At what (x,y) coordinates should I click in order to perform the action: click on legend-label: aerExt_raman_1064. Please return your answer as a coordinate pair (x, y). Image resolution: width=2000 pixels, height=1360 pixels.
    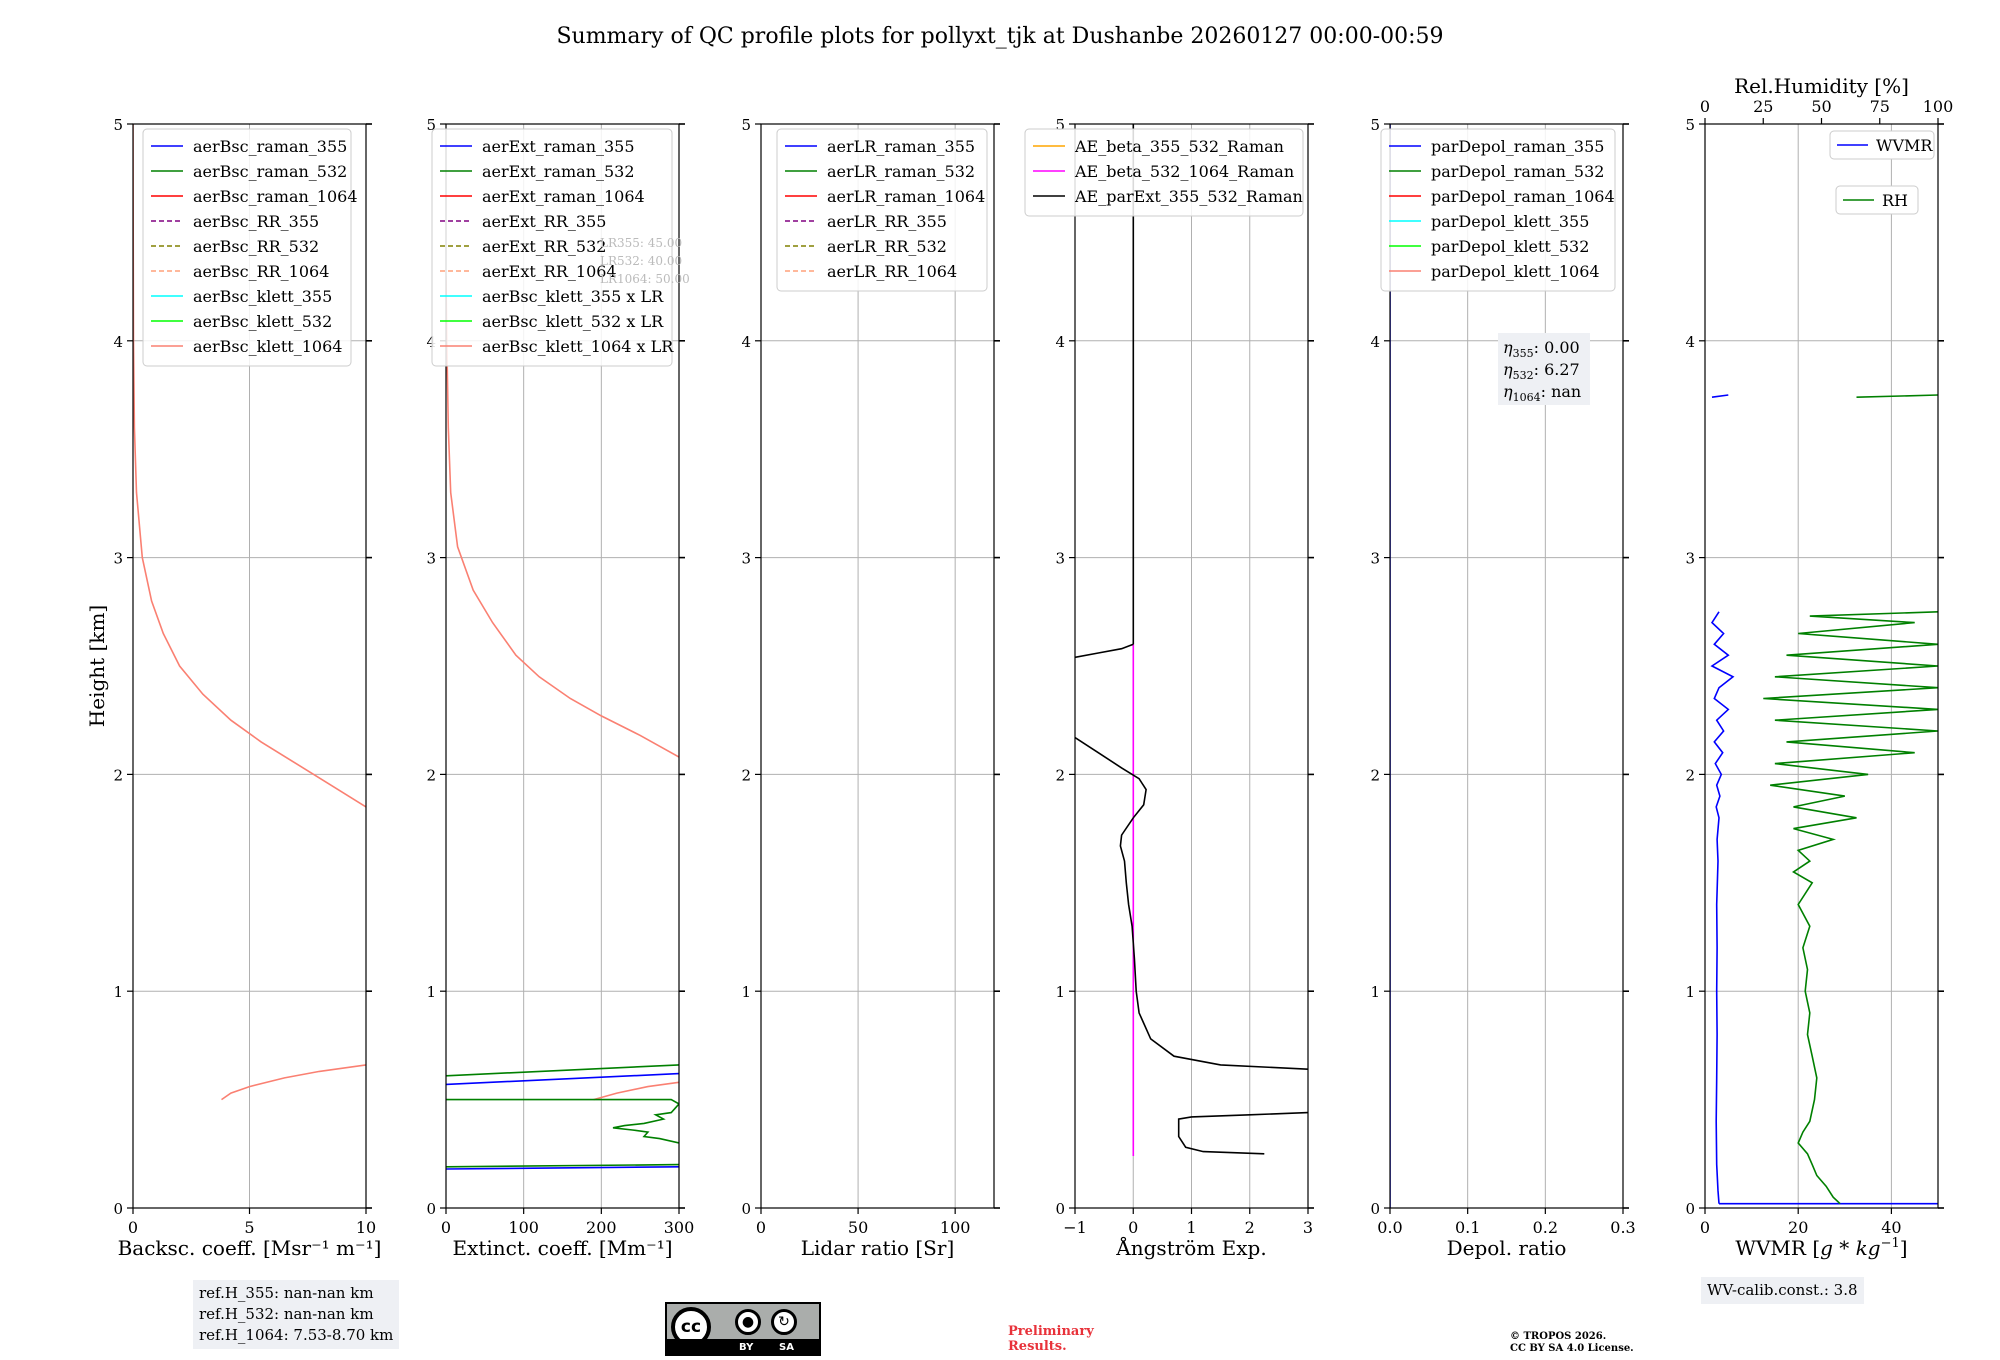
    Looking at the image, I should click on (563, 196).